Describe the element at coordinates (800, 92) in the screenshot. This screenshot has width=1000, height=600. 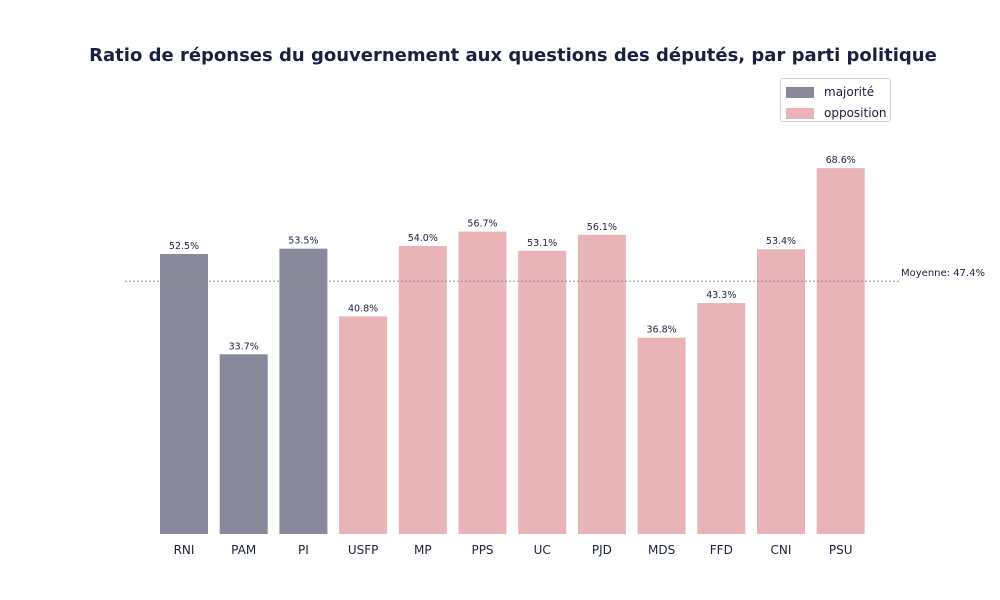
I see `legend-swatch-majorite` at that location.